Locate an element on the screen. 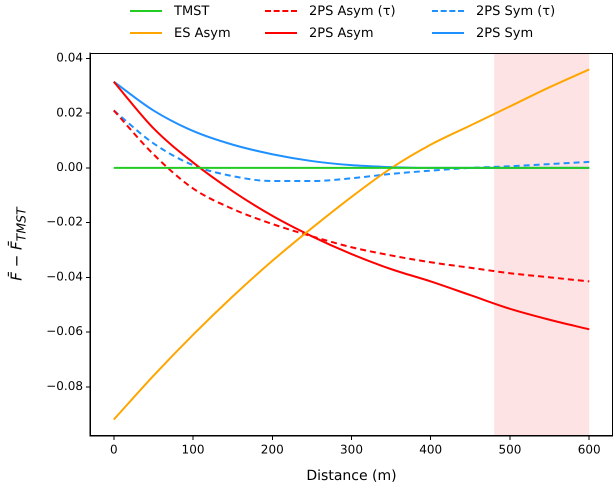 This screenshot has height=489, width=613. x-tick-label: 0 is located at coordinates (114, 449).